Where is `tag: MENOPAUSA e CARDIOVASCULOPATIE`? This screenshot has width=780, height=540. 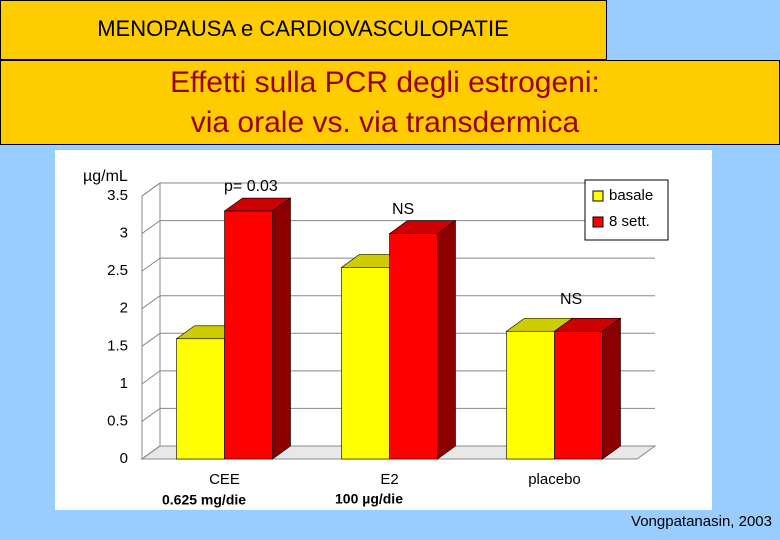
tag: MENOPAUSA e CARDIOVASCULOPATIE is located at coordinates (303, 28).